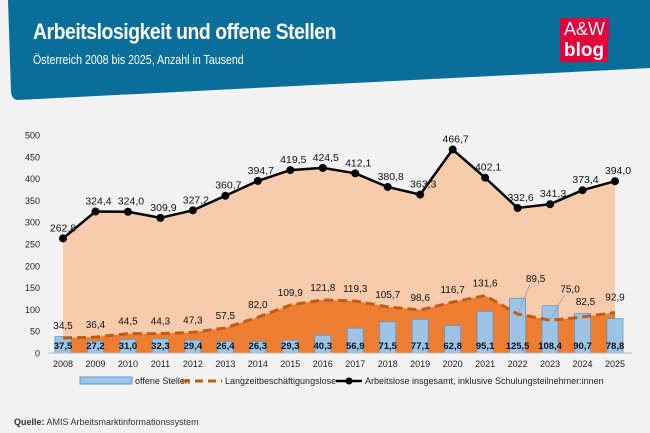 This screenshot has width=650, height=433. What do you see at coordinates (323, 364) in the screenshot?
I see `x-tick-label: 2016` at bounding box center [323, 364].